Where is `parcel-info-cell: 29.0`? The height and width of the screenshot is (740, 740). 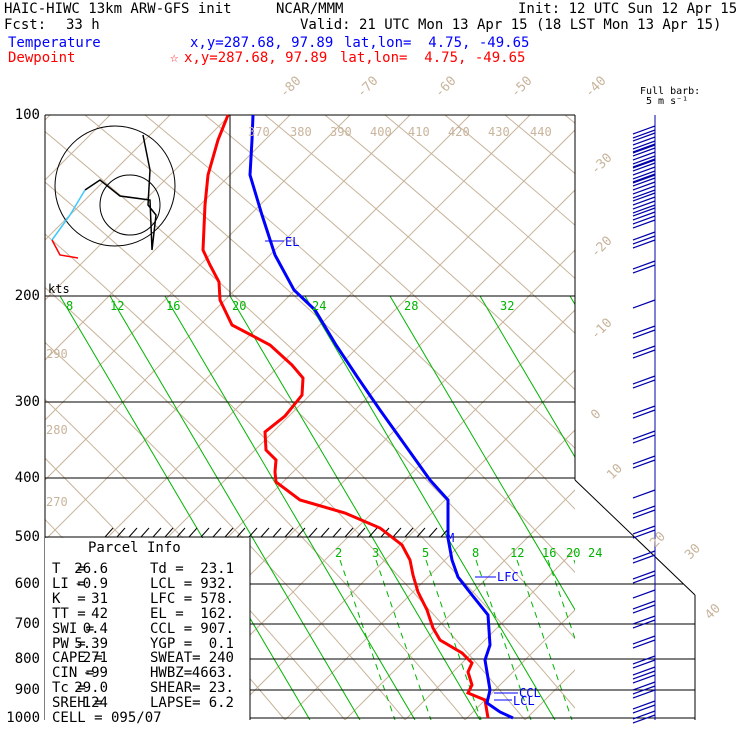
parcel-info-cell: 29.0 is located at coordinates (91, 688).